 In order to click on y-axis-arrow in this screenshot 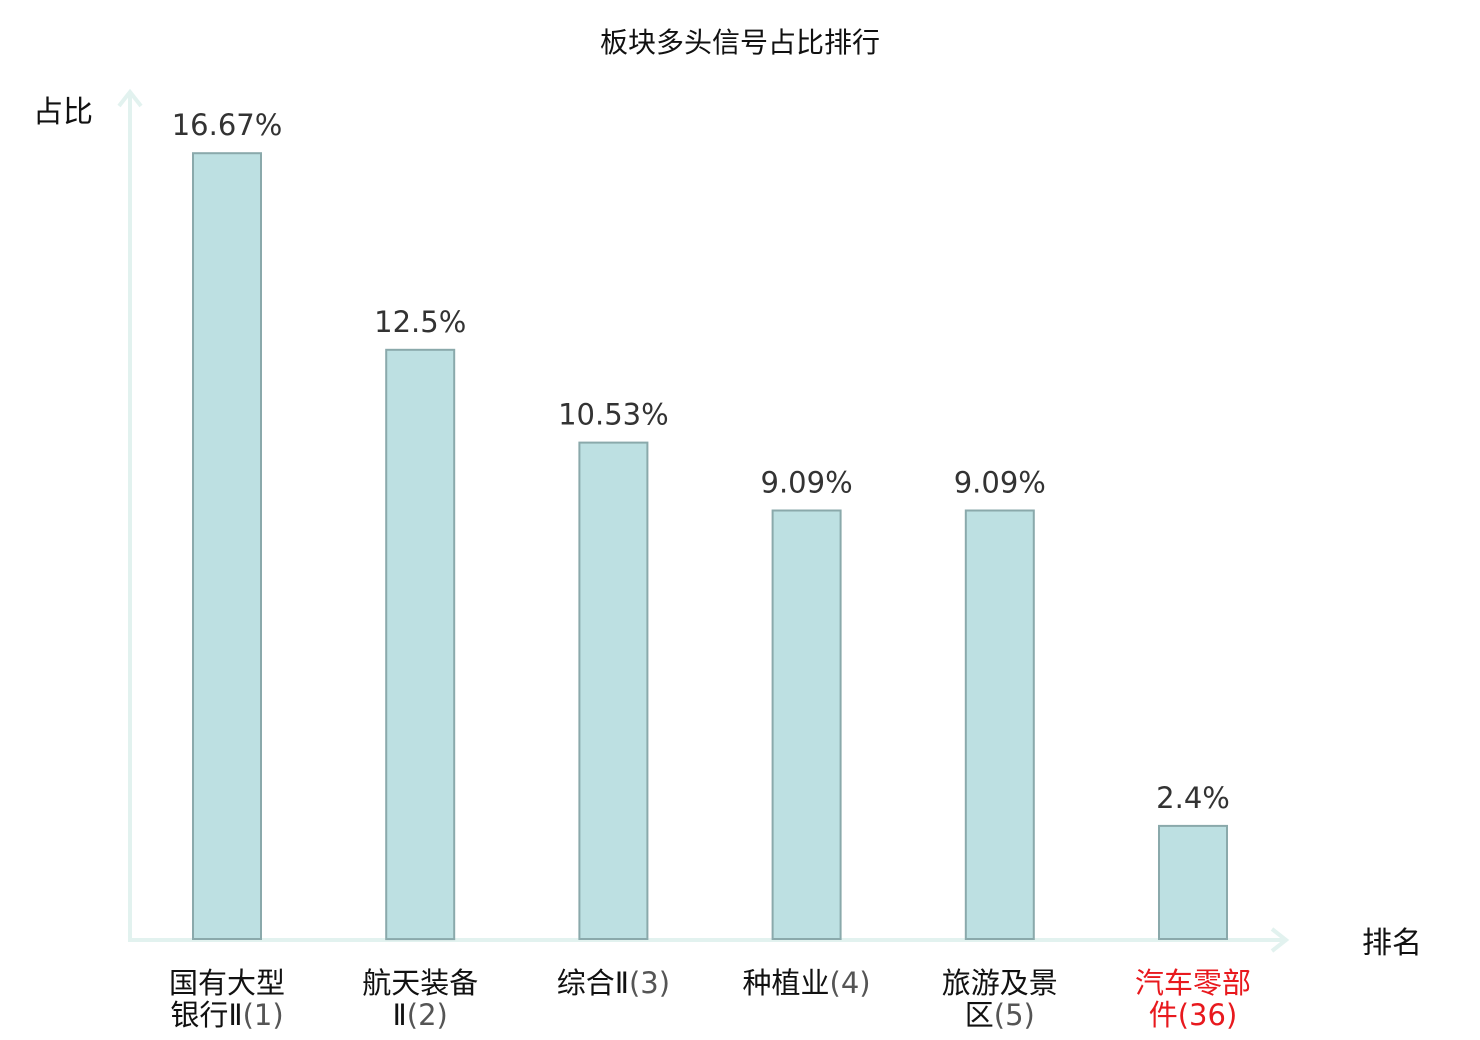, I will do `click(130, 98)`.